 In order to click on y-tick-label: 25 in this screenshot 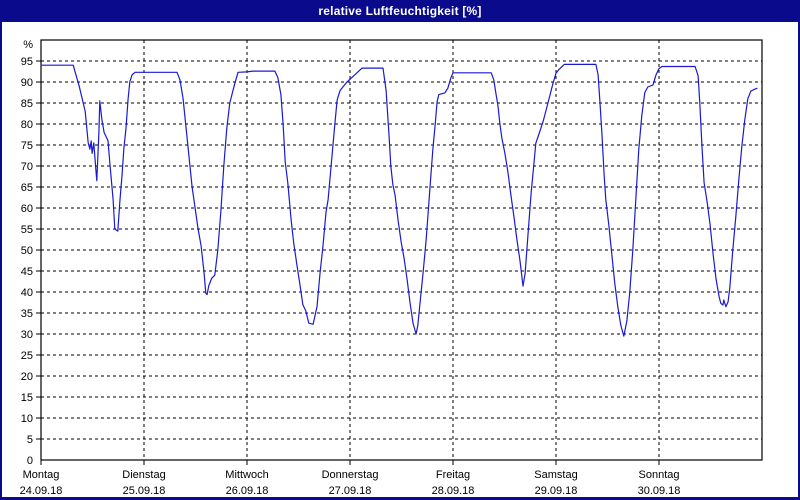, I will do `click(27, 356)`.